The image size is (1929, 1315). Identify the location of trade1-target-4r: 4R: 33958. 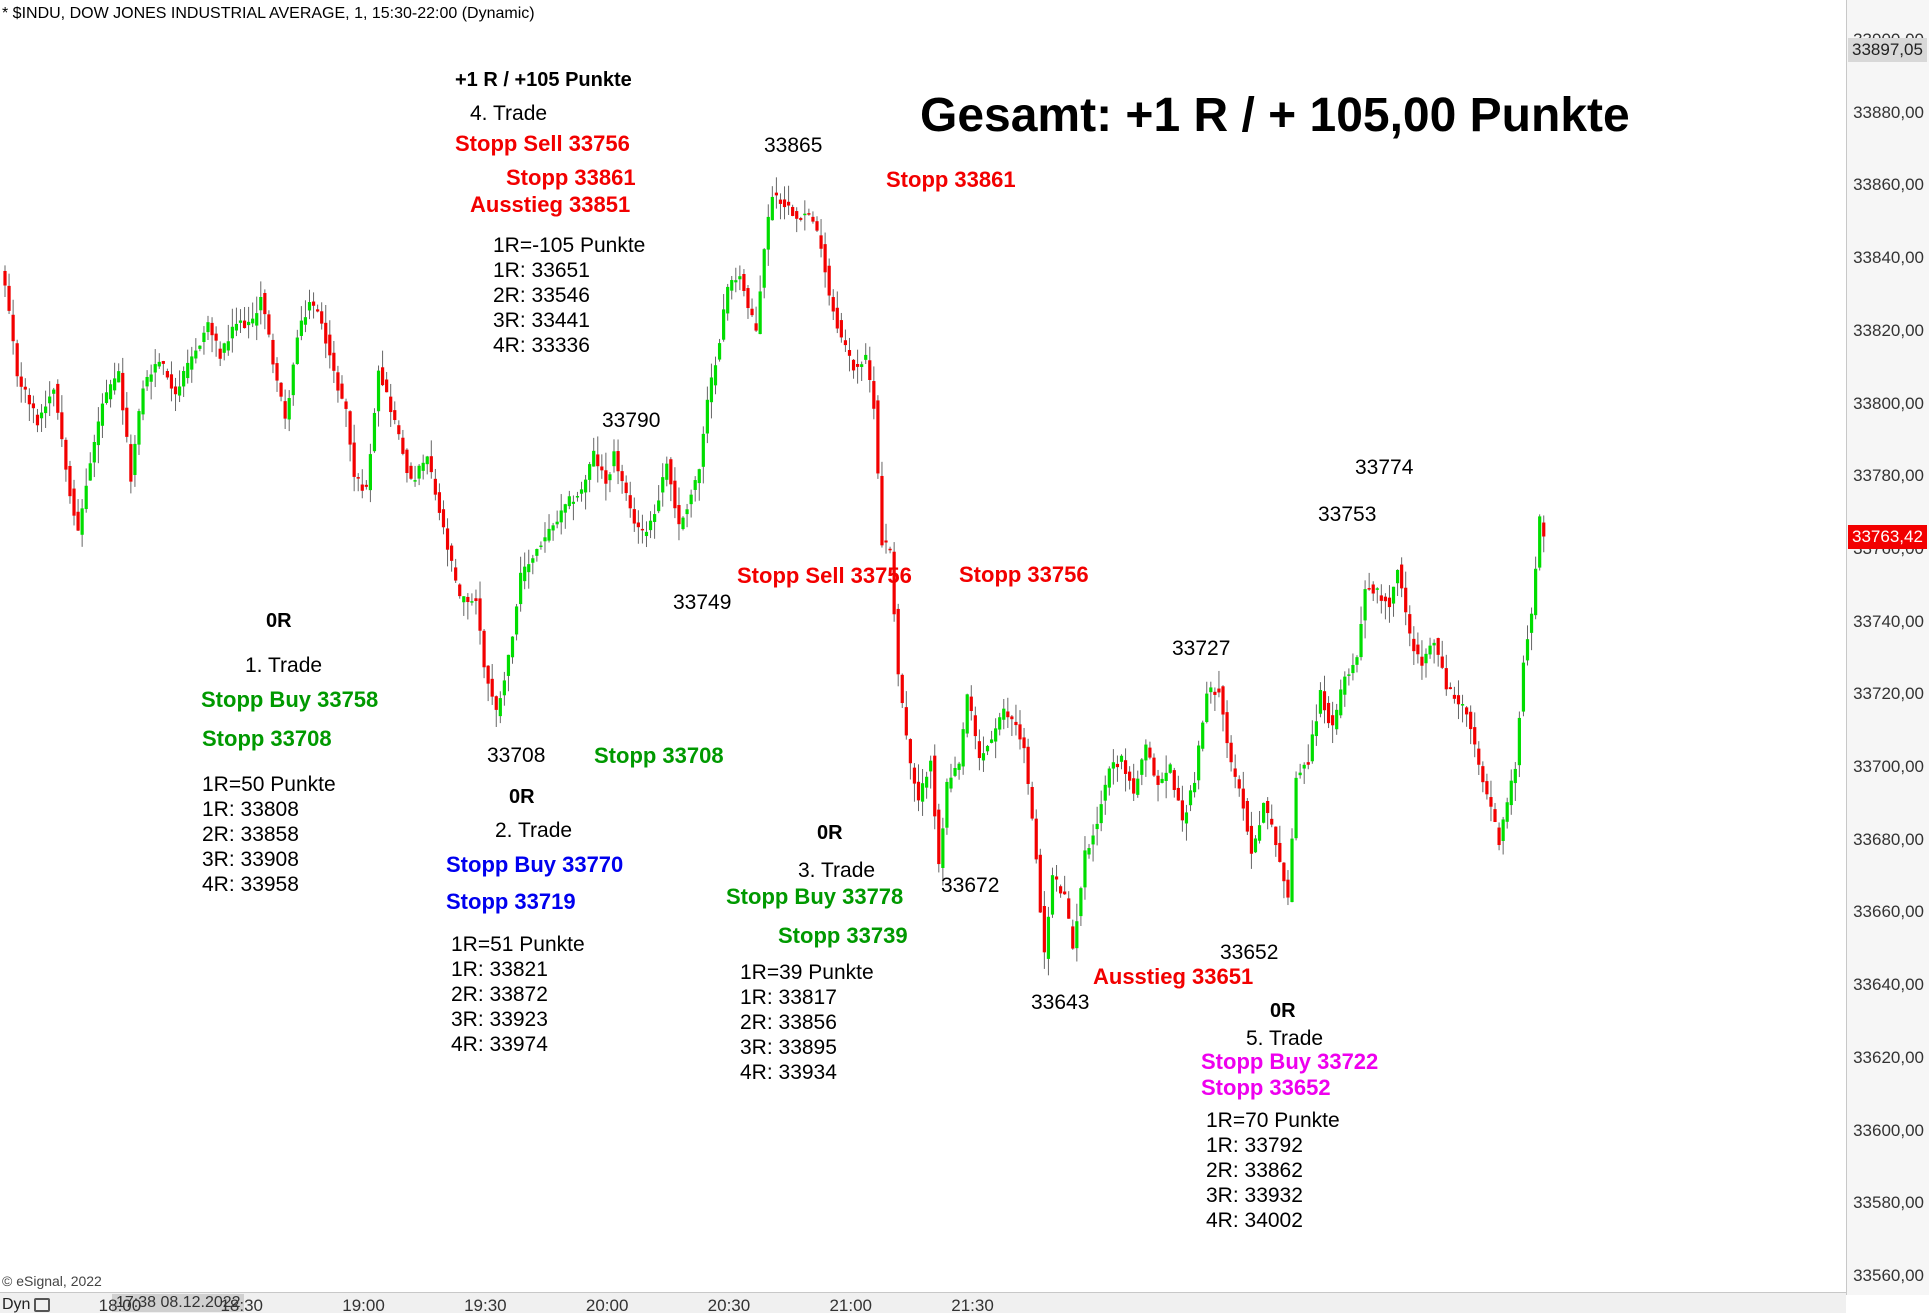
(250, 884).